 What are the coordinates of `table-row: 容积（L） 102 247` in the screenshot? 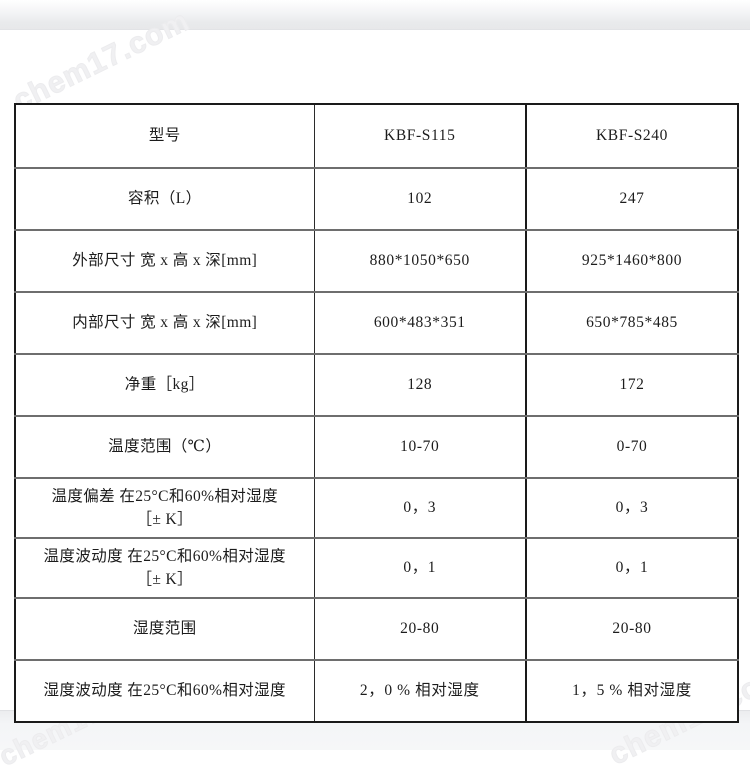 It's located at (376, 199).